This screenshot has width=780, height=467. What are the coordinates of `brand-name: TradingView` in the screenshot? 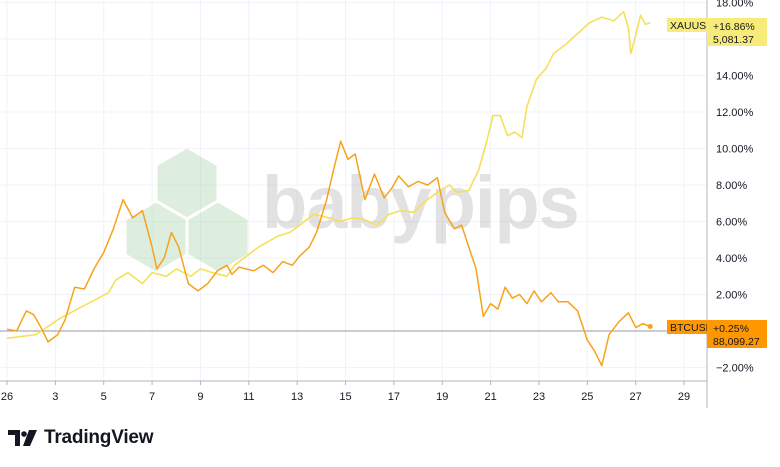 It's located at (99, 437).